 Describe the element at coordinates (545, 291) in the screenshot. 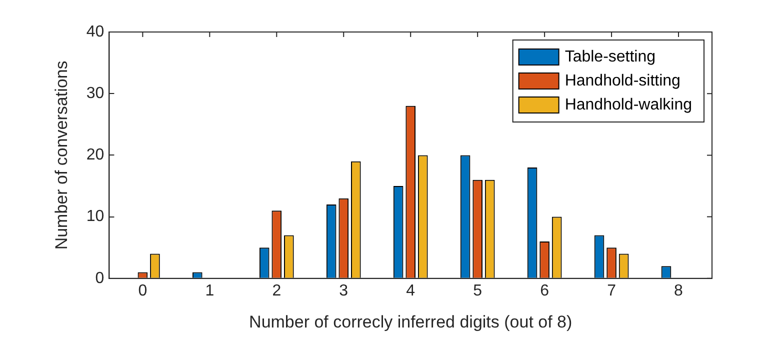

I see `x-tick-label: 6` at that location.